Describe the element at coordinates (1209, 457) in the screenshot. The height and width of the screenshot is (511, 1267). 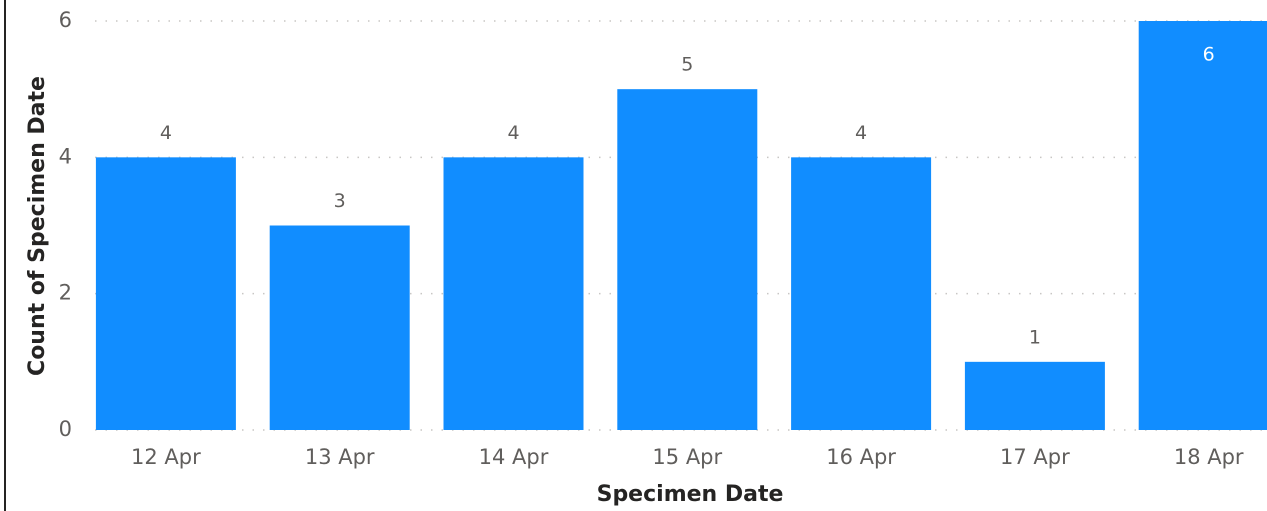
I see `x-tick-label: 18 Apr` at that location.